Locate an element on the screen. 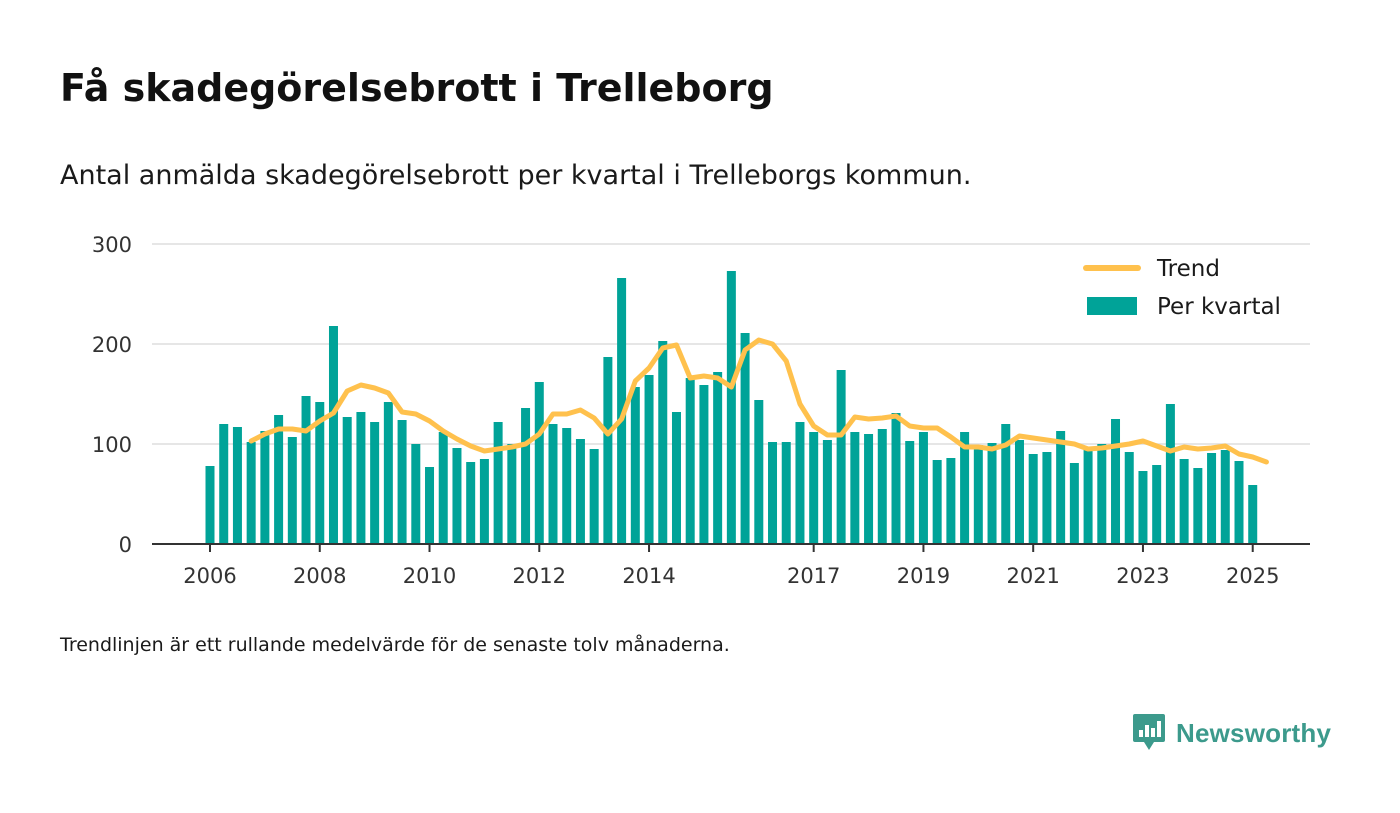  x-tick-label: 2008 is located at coordinates (319, 576).